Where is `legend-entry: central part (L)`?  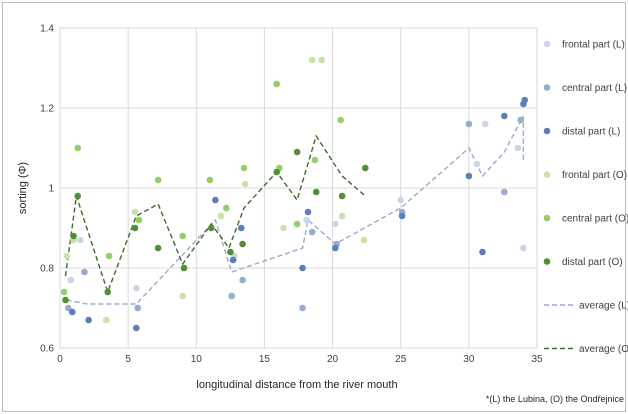 legend-entry: central part (L) is located at coordinates (585, 88).